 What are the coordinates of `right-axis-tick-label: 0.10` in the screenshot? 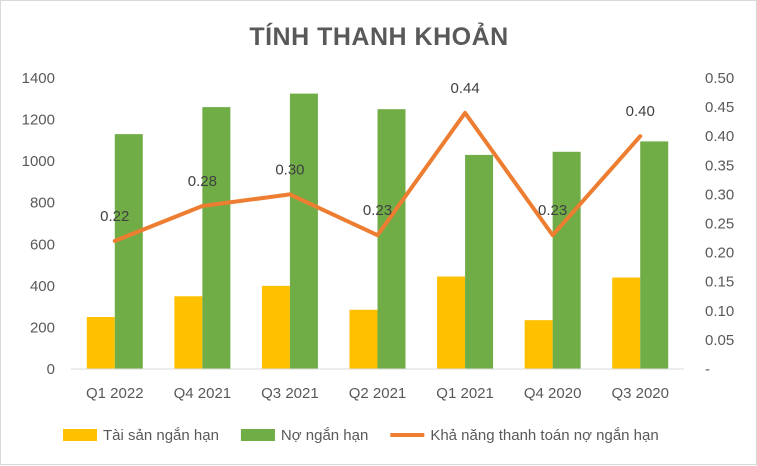 It's located at (719, 311).